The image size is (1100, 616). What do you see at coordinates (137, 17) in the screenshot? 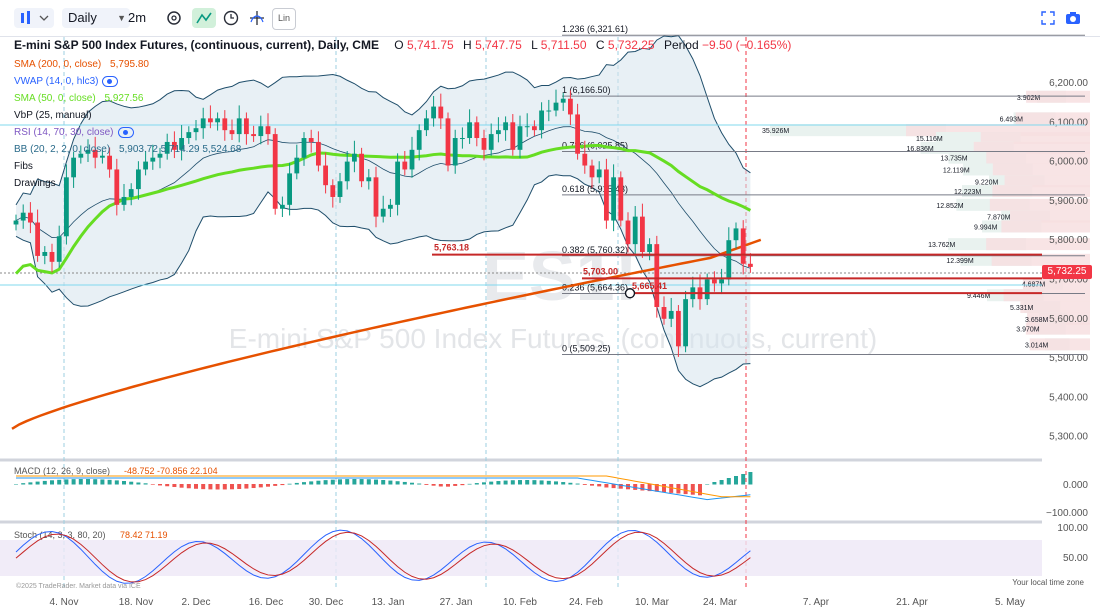
I see `range-button: 2m` at bounding box center [137, 17].